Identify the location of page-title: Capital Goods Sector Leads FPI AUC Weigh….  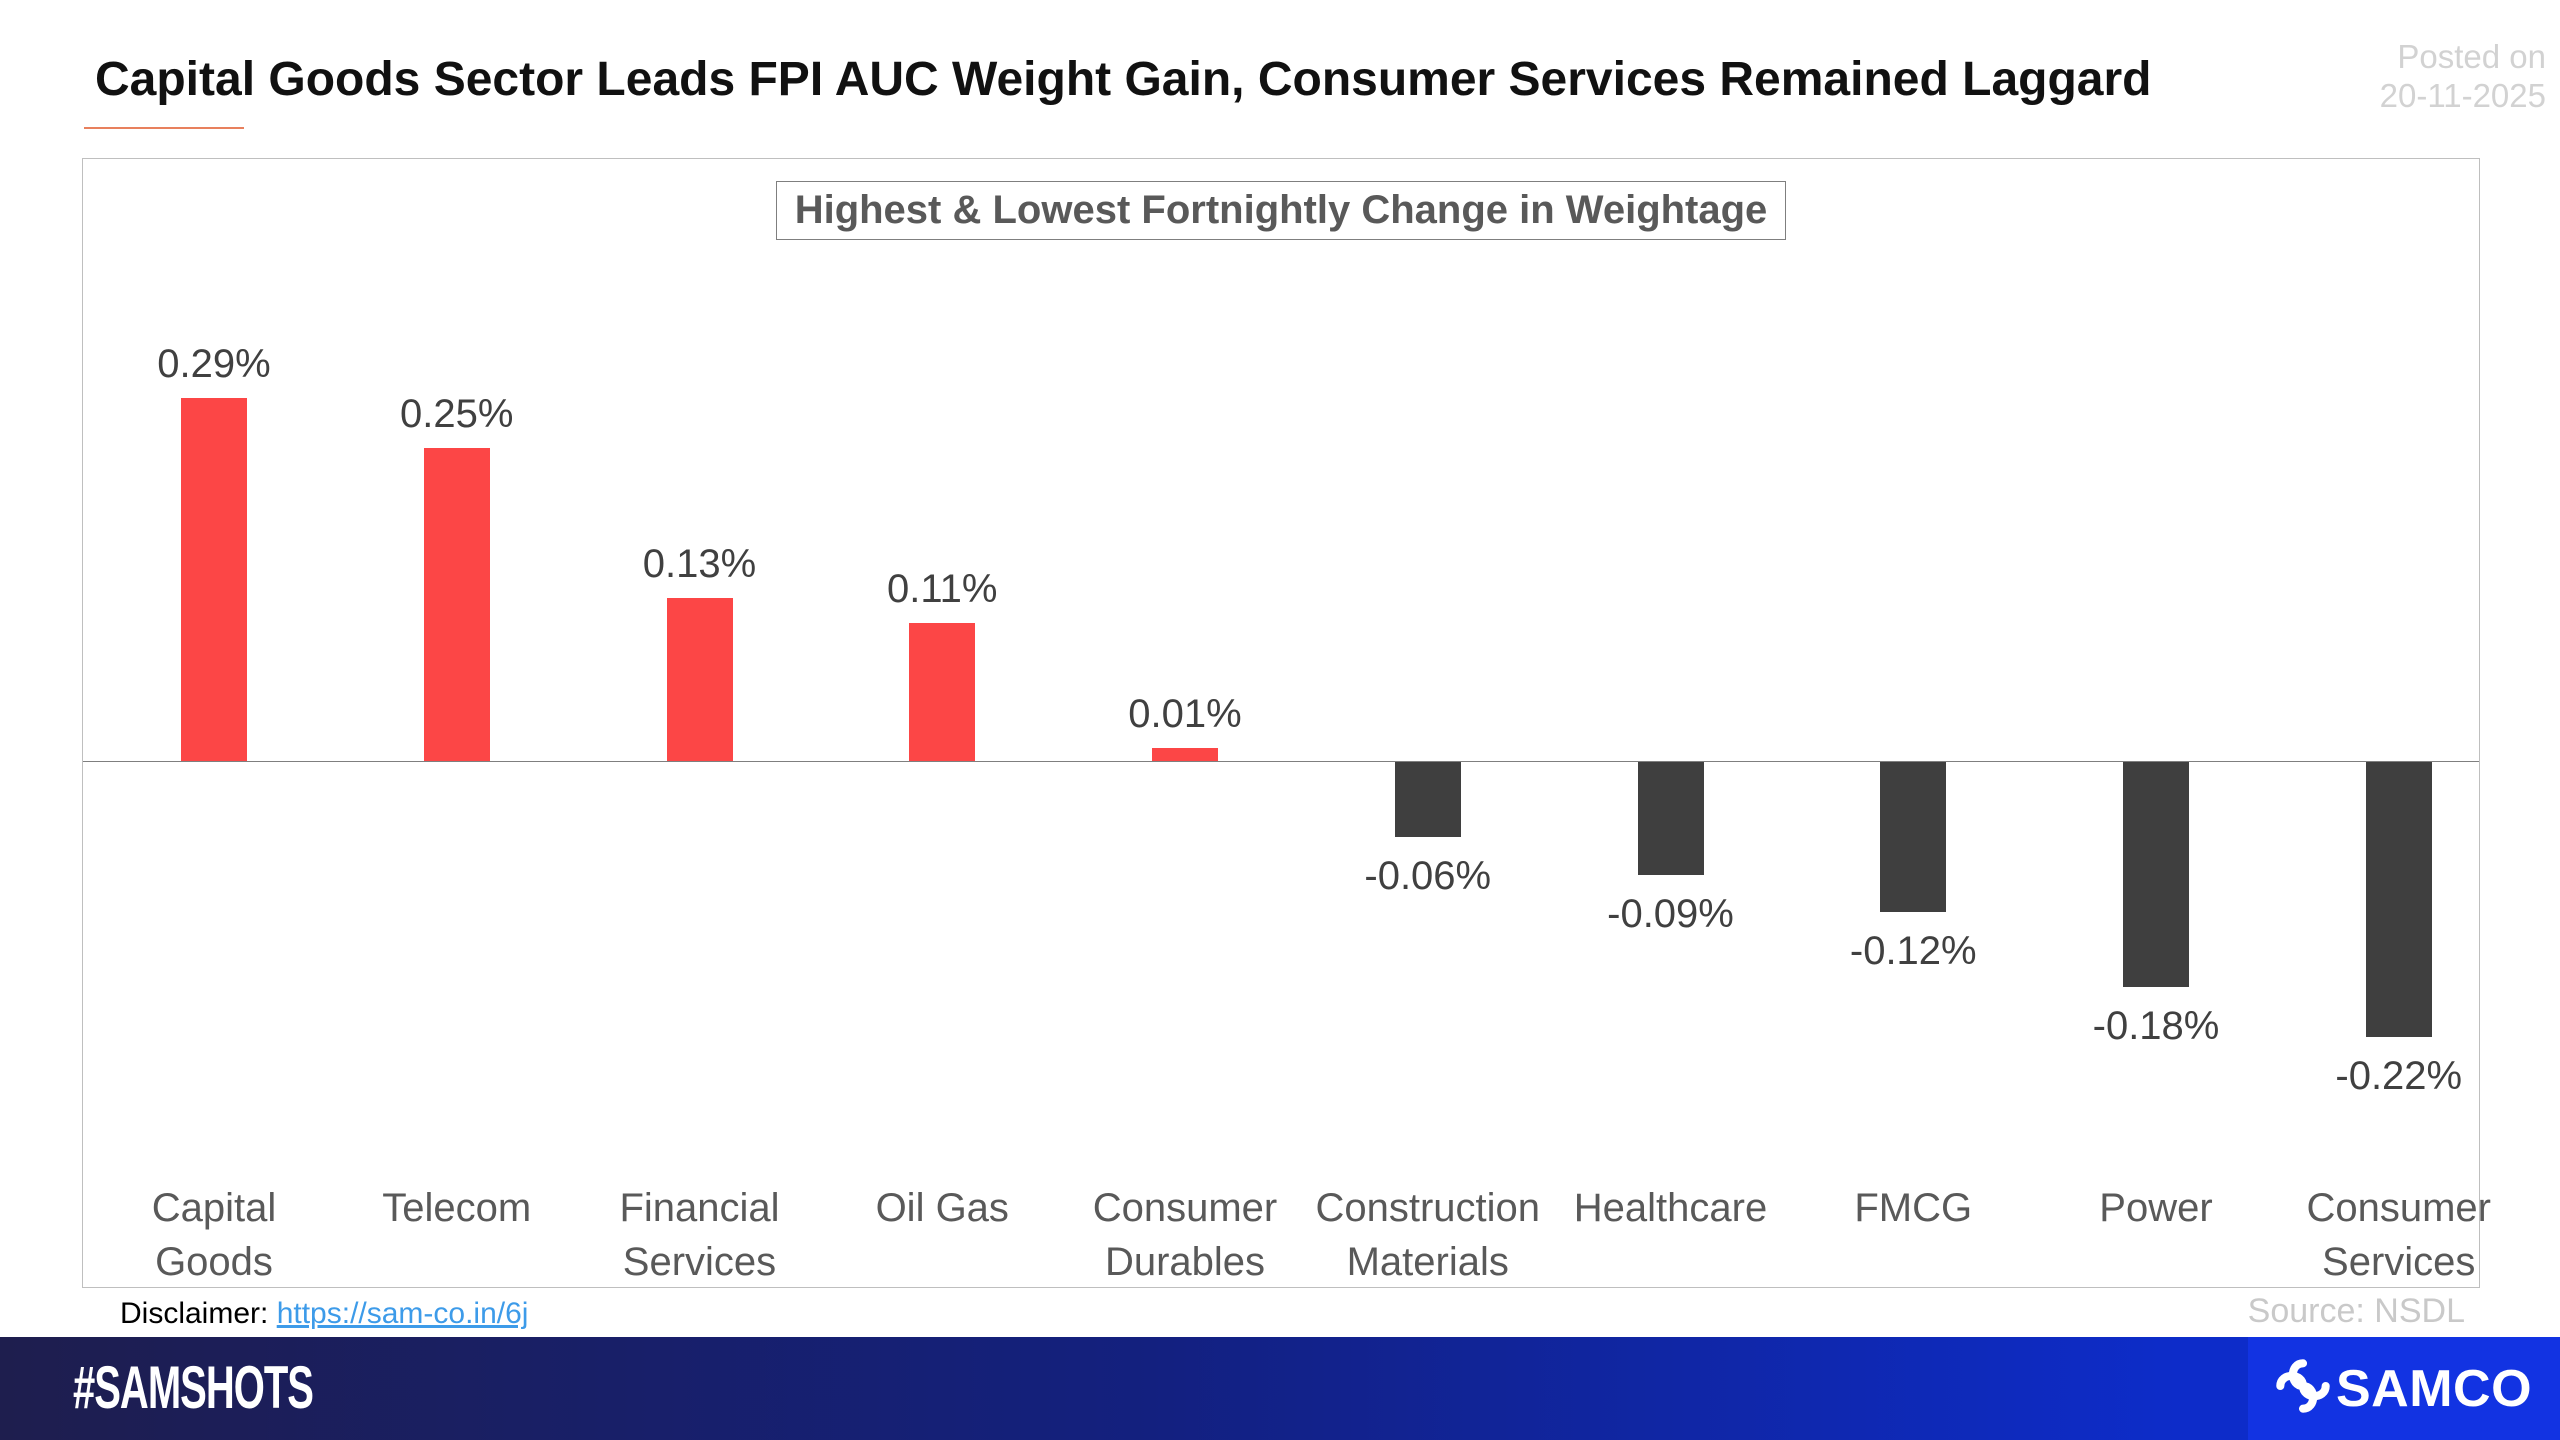
(1123, 79).